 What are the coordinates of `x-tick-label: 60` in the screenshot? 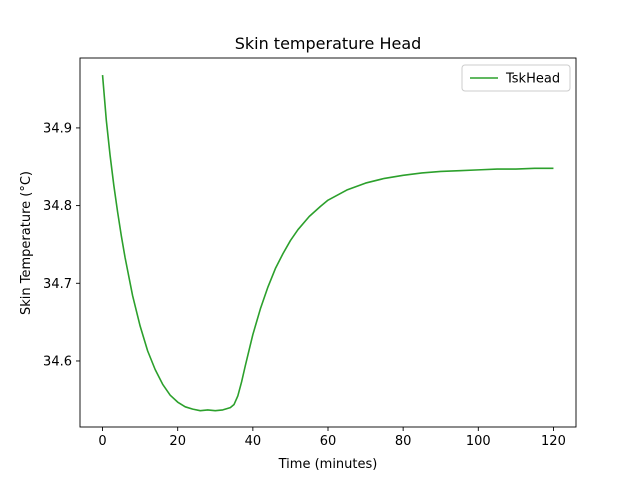 It's located at (328, 441).